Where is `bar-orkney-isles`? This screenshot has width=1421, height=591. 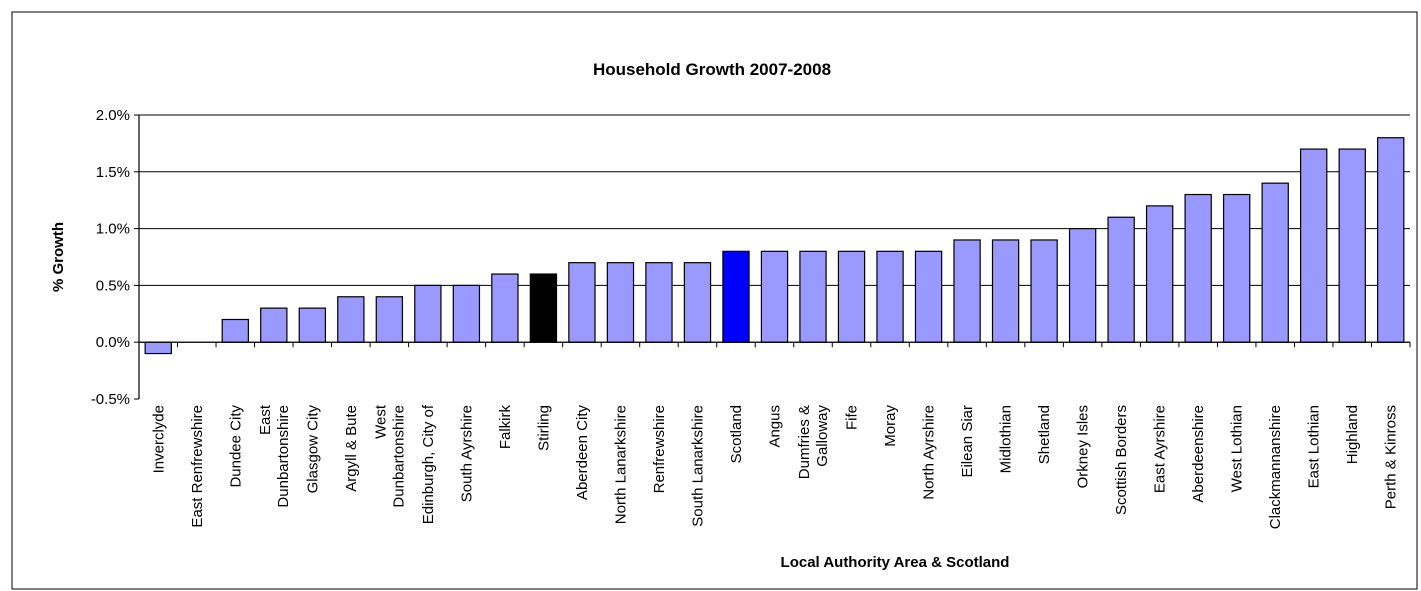
bar-orkney-isles is located at coordinates (1083, 286).